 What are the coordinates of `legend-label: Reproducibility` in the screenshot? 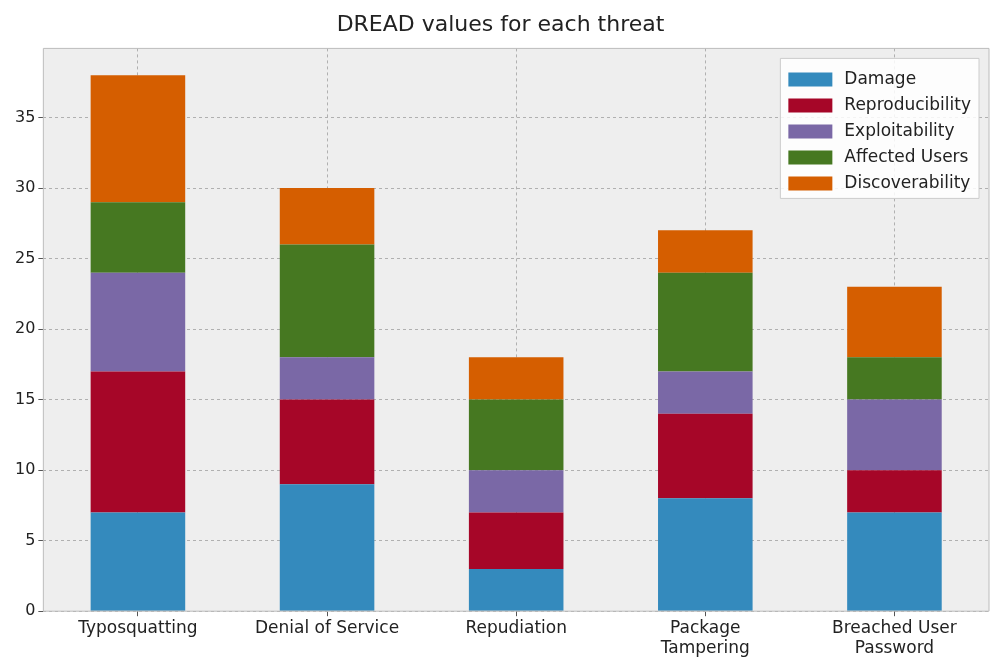 It's located at (907, 103).